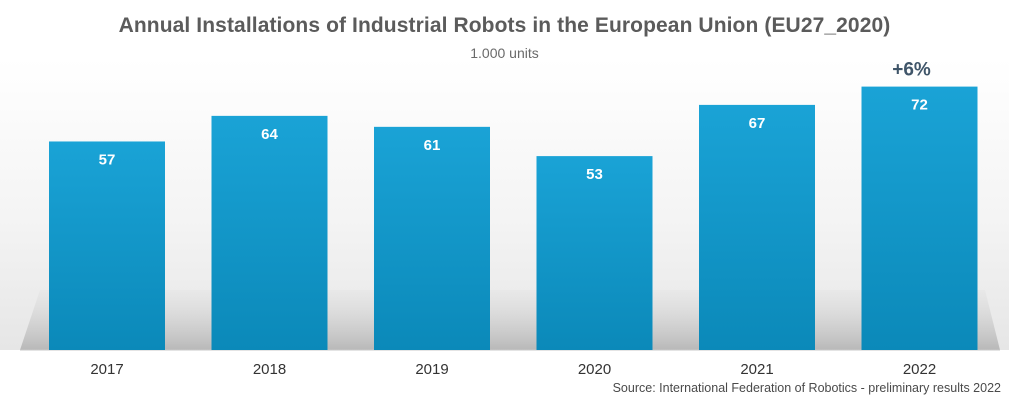  What do you see at coordinates (919, 369) in the screenshot?
I see `category-label-2022: 2022` at bounding box center [919, 369].